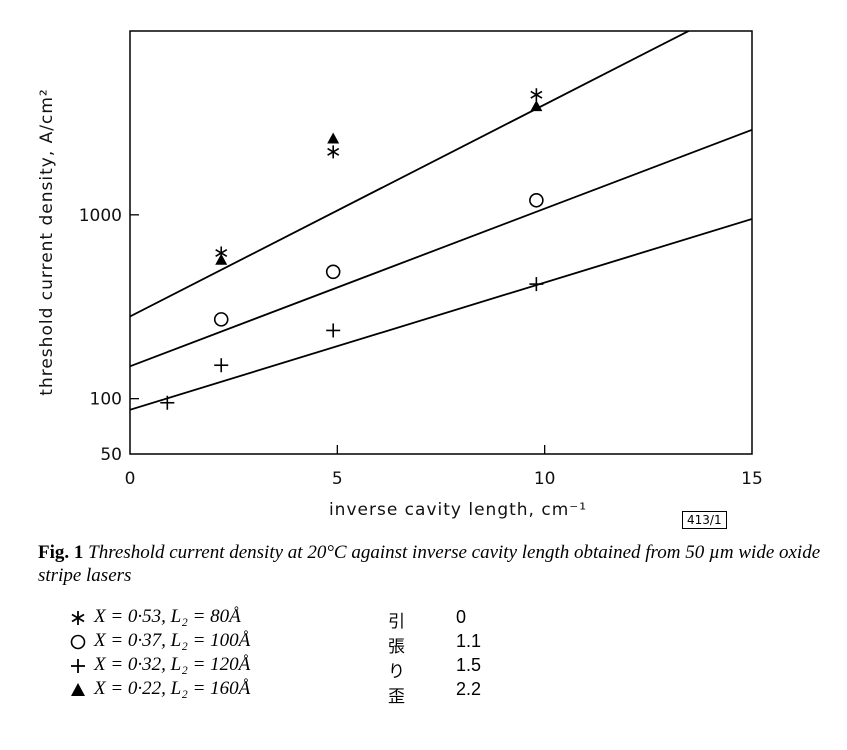  What do you see at coordinates (167, 616) in the screenshot?
I see `legend-equation: X = 0·53, L₂ = 80Å` at bounding box center [167, 616].